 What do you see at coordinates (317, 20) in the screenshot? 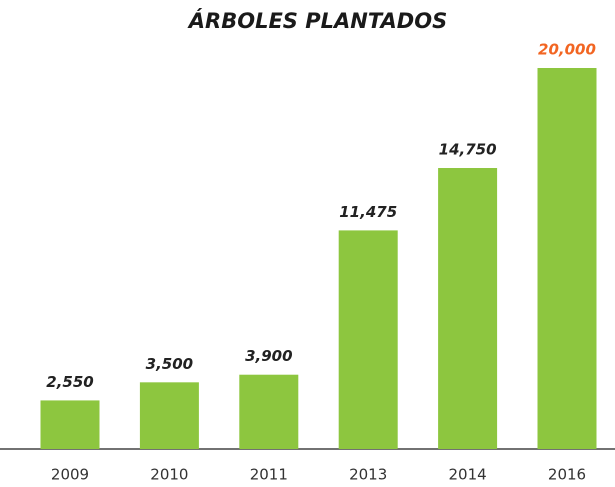
I see `chart-title: ÁRBOLES PLANTADOS` at bounding box center [317, 20].